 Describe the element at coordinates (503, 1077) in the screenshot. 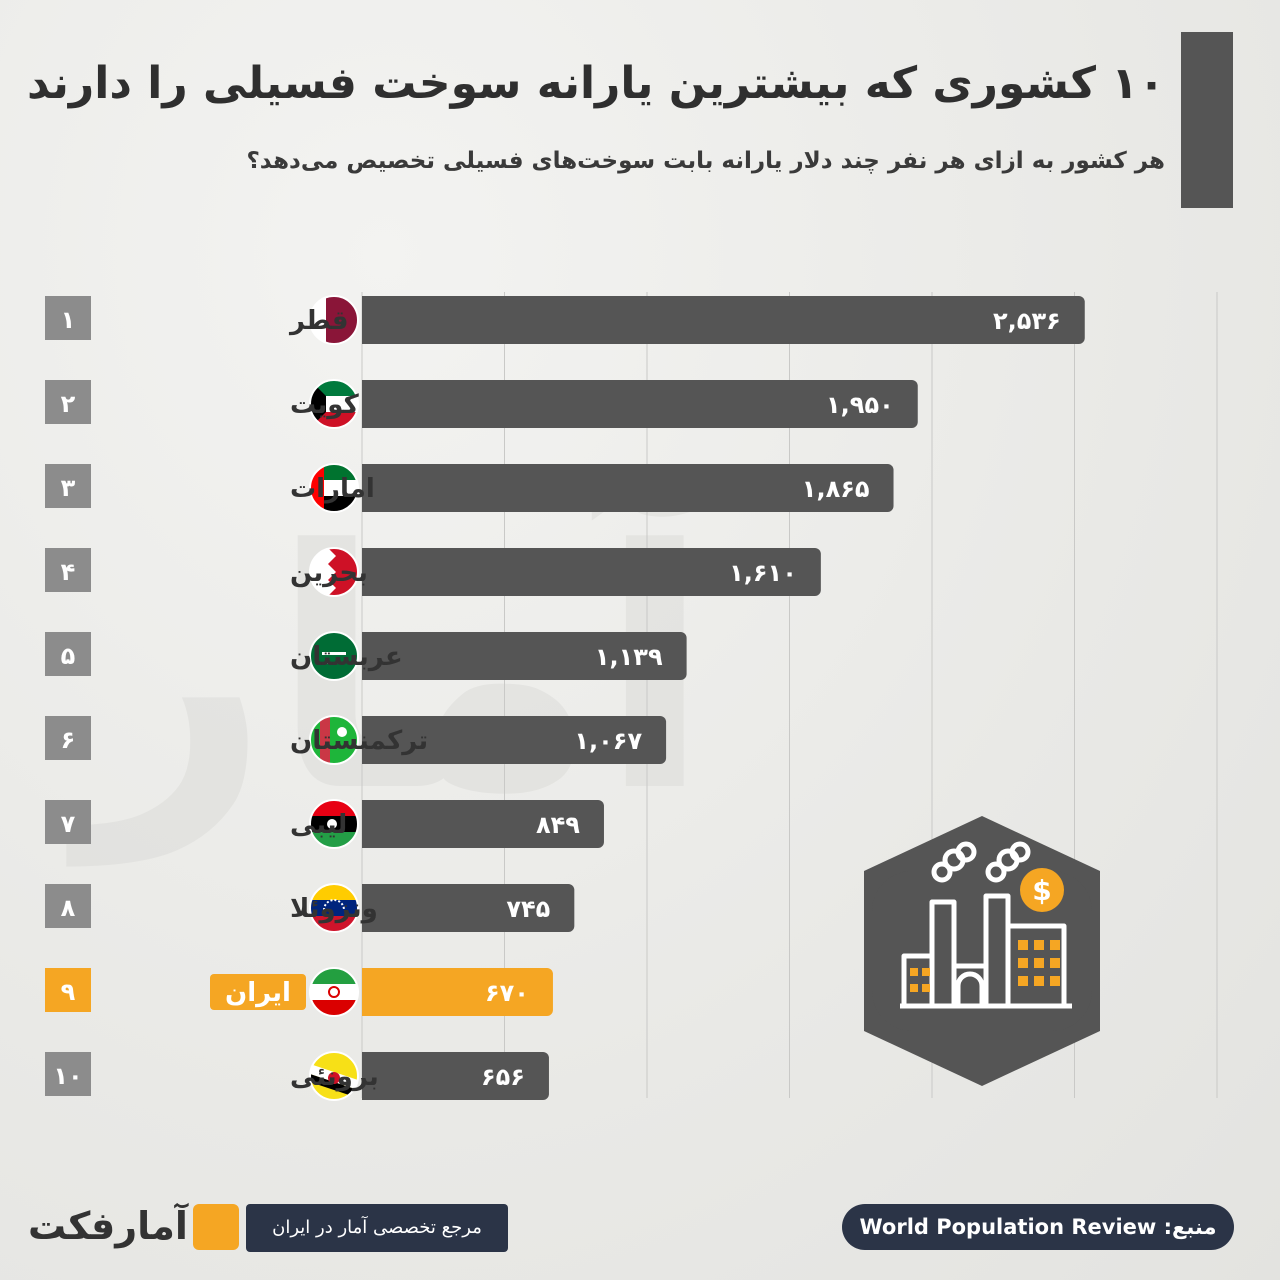

I see `value-label: ۶۵۶` at that location.